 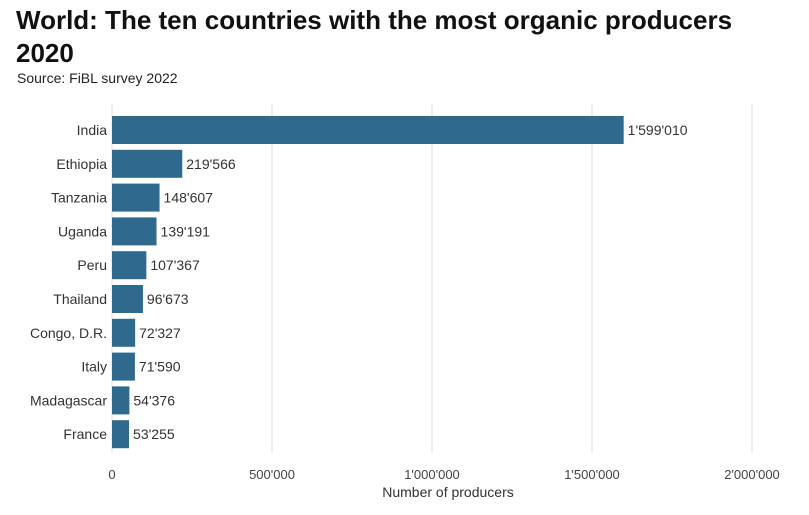 What do you see at coordinates (92, 130) in the screenshot?
I see `category-label-0: India` at bounding box center [92, 130].